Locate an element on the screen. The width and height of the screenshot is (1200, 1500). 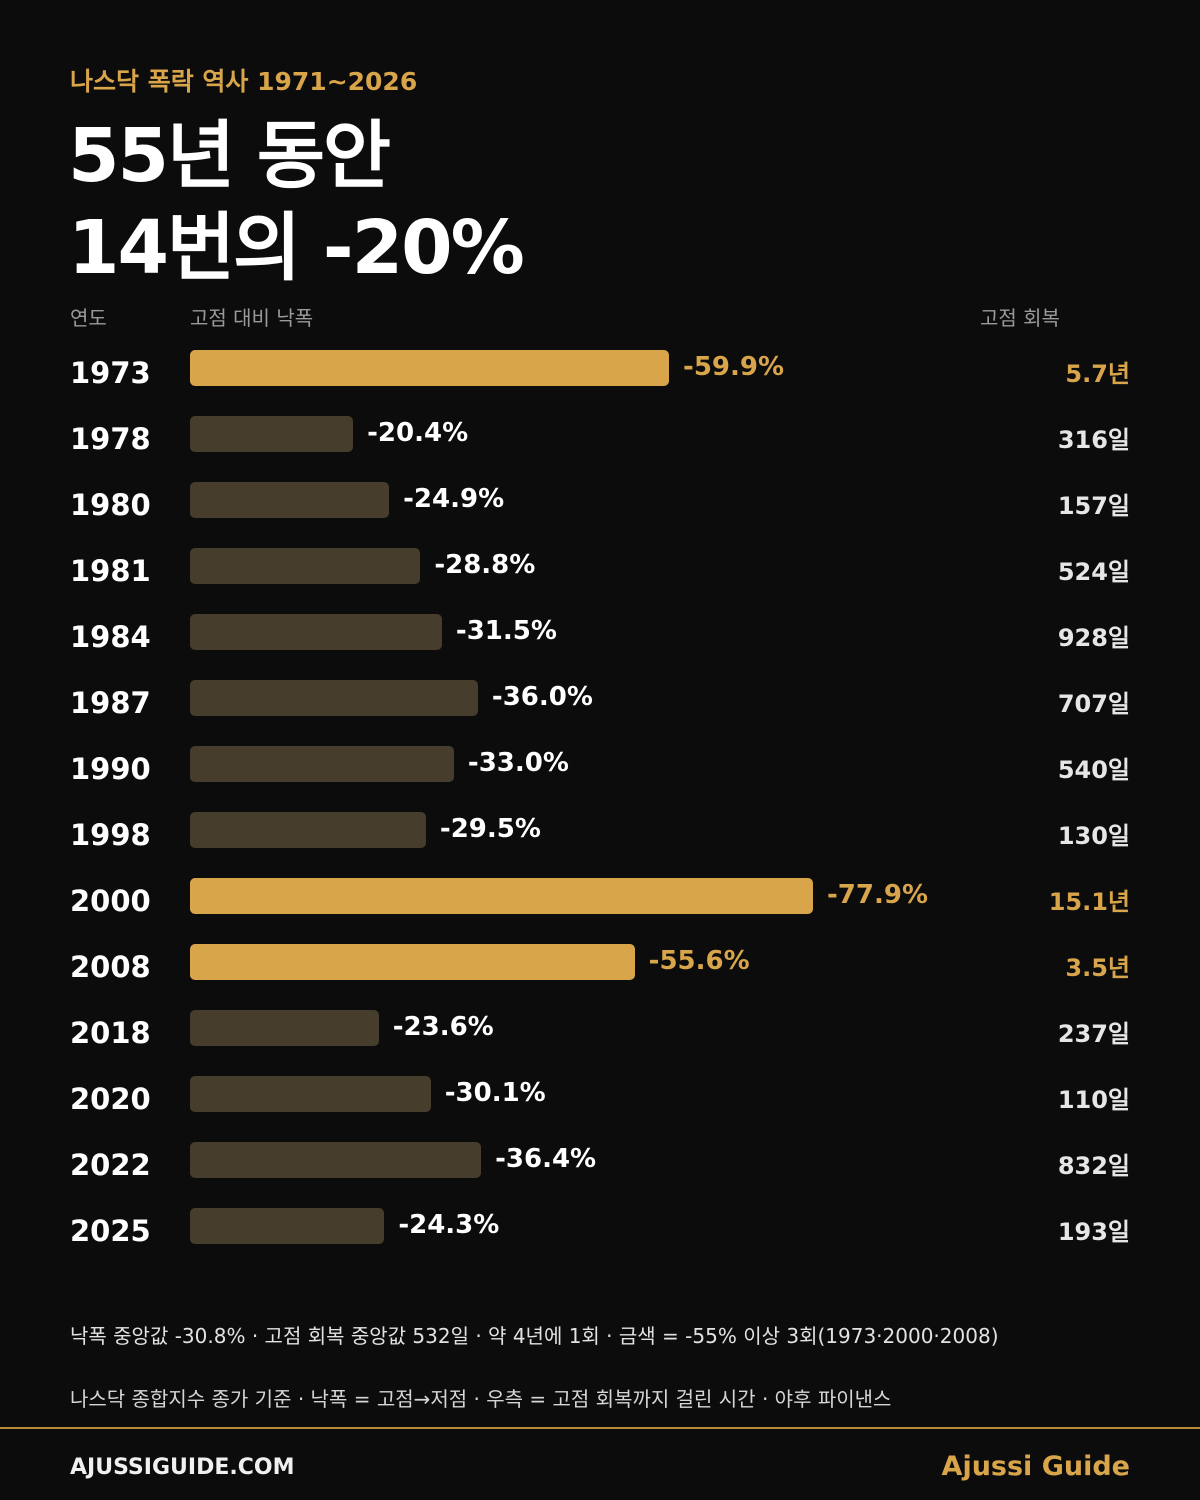
bar-row: 2020 -30.1% 110일 is located at coordinates (600, 1109).